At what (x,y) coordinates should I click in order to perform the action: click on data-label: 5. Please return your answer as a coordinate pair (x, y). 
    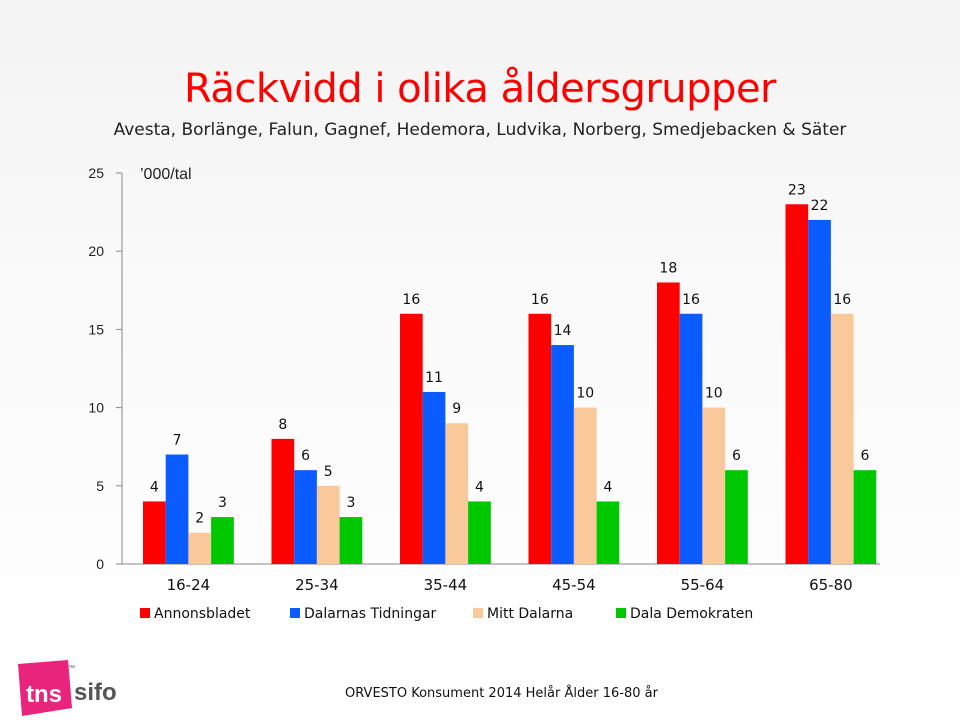
    Looking at the image, I should click on (328, 472).